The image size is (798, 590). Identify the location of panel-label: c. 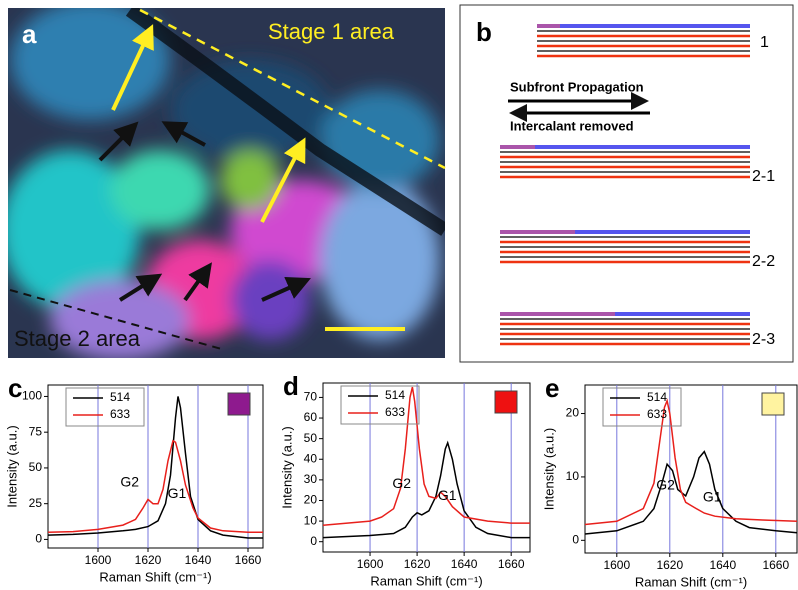
(15, 388).